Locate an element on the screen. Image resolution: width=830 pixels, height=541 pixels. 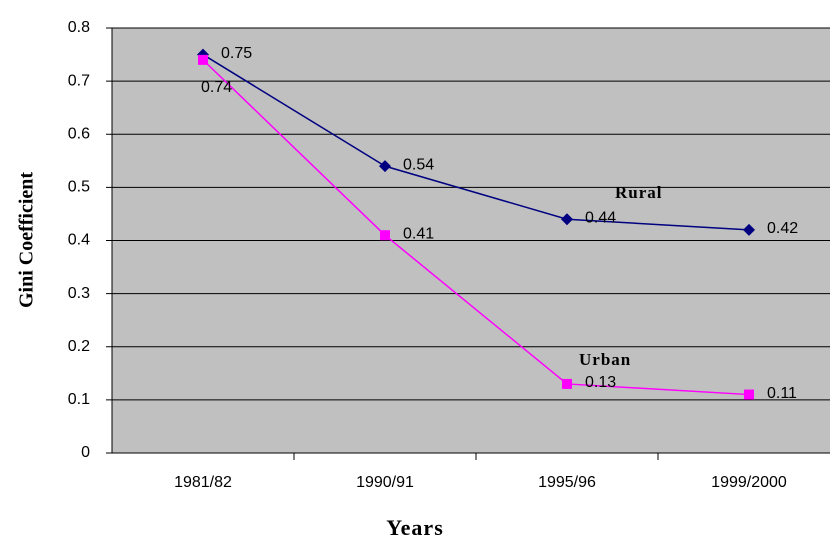
y-tick-label: 0.4 is located at coordinates (79, 240).